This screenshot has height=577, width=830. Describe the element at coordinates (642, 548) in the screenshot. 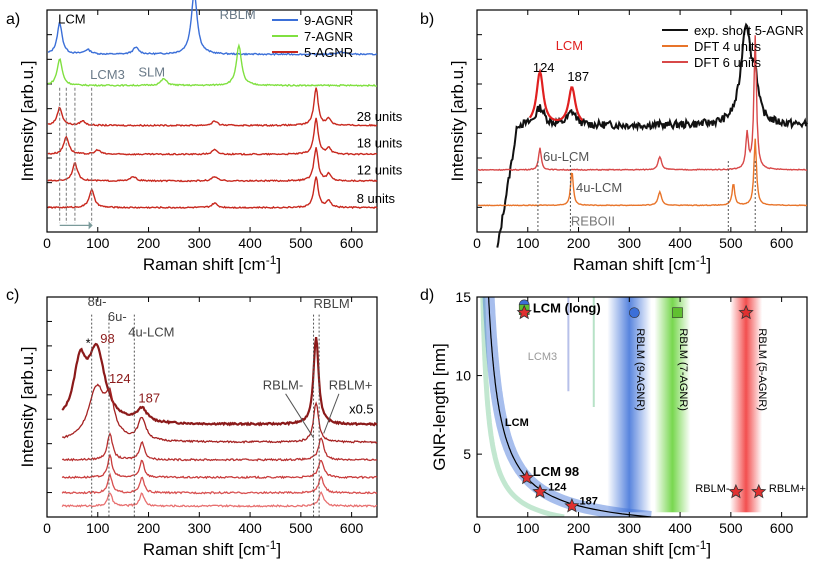

I see `panel-d-x-axis-label: Raman shift [cm-1]` at that location.